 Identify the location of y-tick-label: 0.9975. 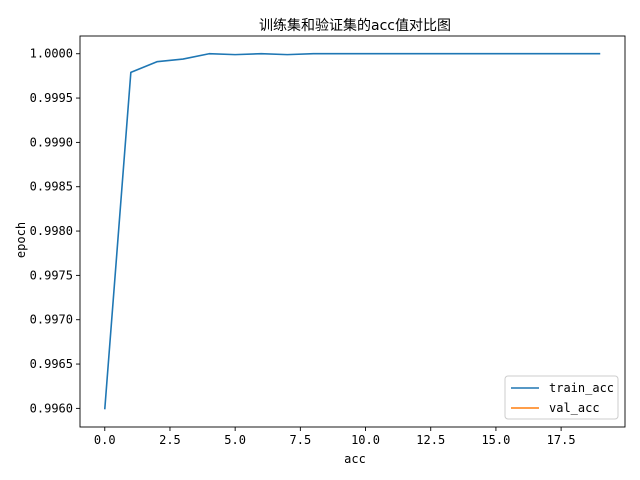
(51, 275).